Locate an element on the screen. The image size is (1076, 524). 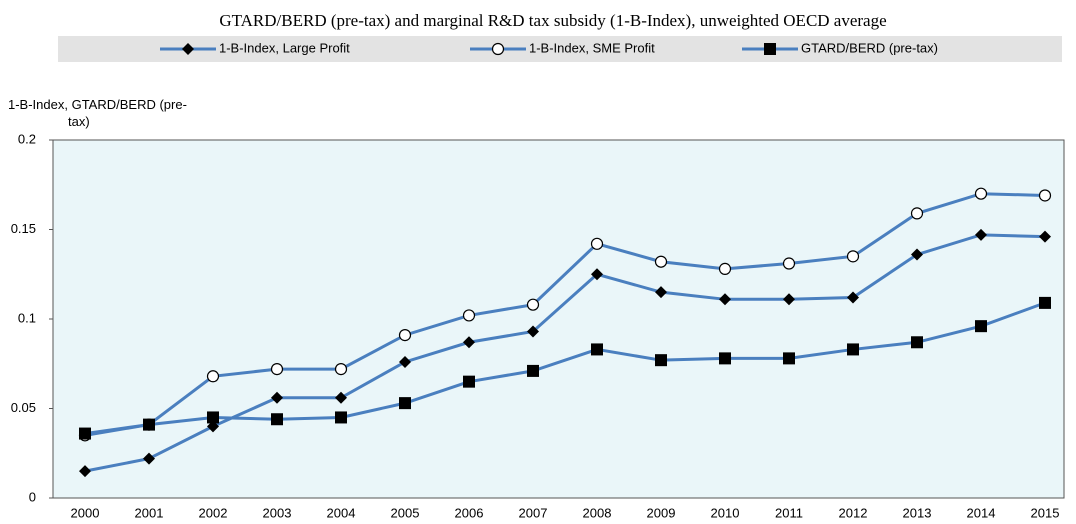
y-axis-label: 1-B-Index, GTARD/BERD (pre-tax) is located at coordinates (97, 113).